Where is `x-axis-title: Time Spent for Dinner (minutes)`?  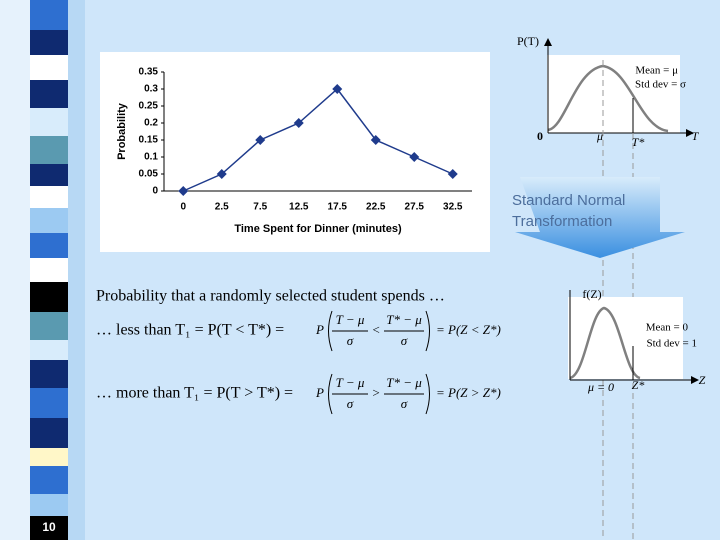
x-axis-title: Time Spent for Dinner (minutes) is located at coordinates (318, 229).